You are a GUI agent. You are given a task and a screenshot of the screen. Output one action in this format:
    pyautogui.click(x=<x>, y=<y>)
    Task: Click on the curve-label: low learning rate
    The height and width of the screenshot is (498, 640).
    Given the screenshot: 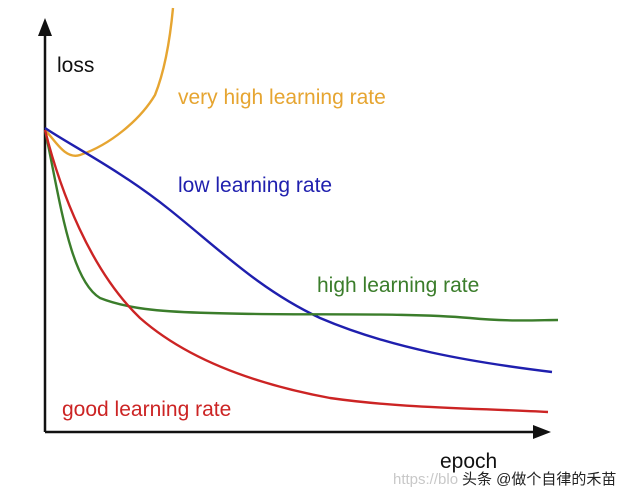 What is the action you would take?
    pyautogui.click(x=255, y=185)
    